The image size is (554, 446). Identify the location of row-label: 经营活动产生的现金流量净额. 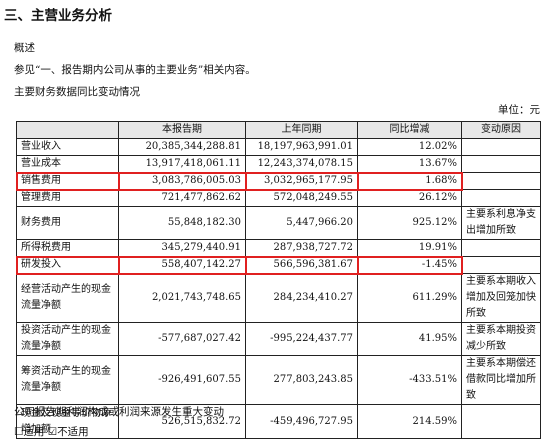
(67, 298).